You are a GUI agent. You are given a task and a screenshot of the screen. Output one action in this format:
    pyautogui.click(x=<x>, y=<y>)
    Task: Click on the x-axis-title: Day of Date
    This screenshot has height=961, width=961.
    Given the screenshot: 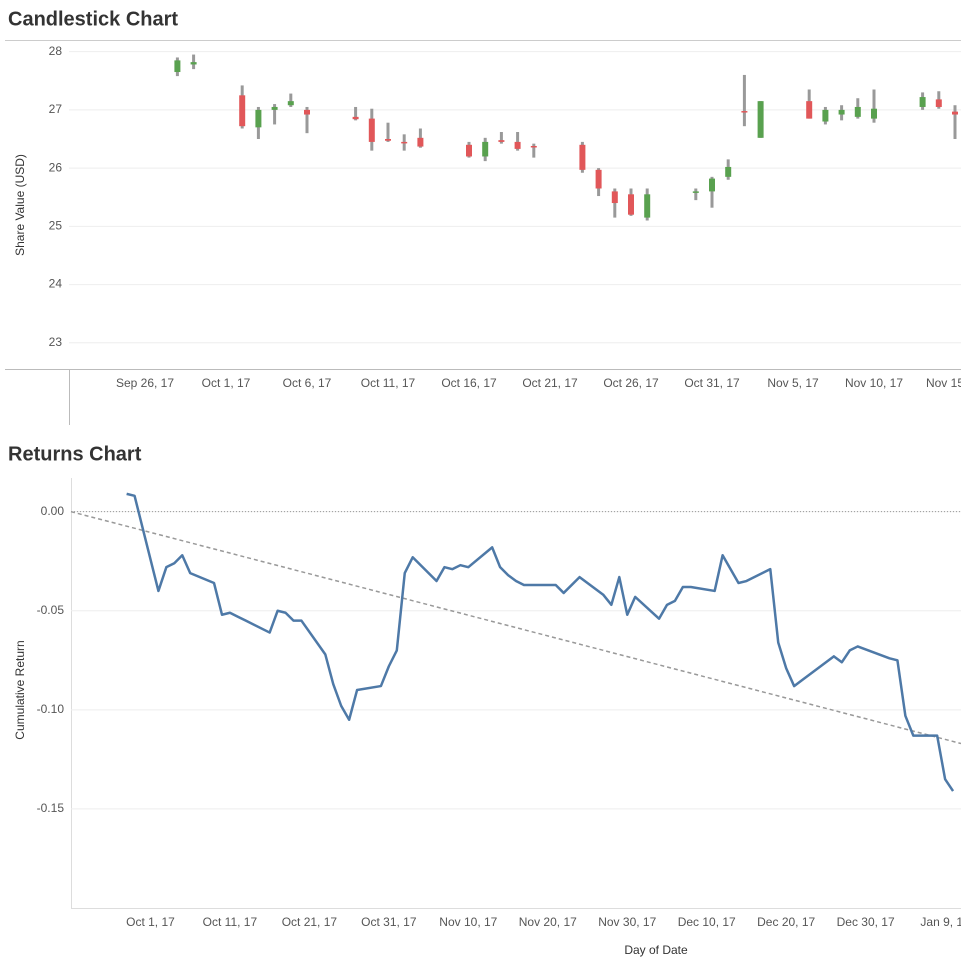 What is the action you would take?
    pyautogui.click(x=656, y=950)
    